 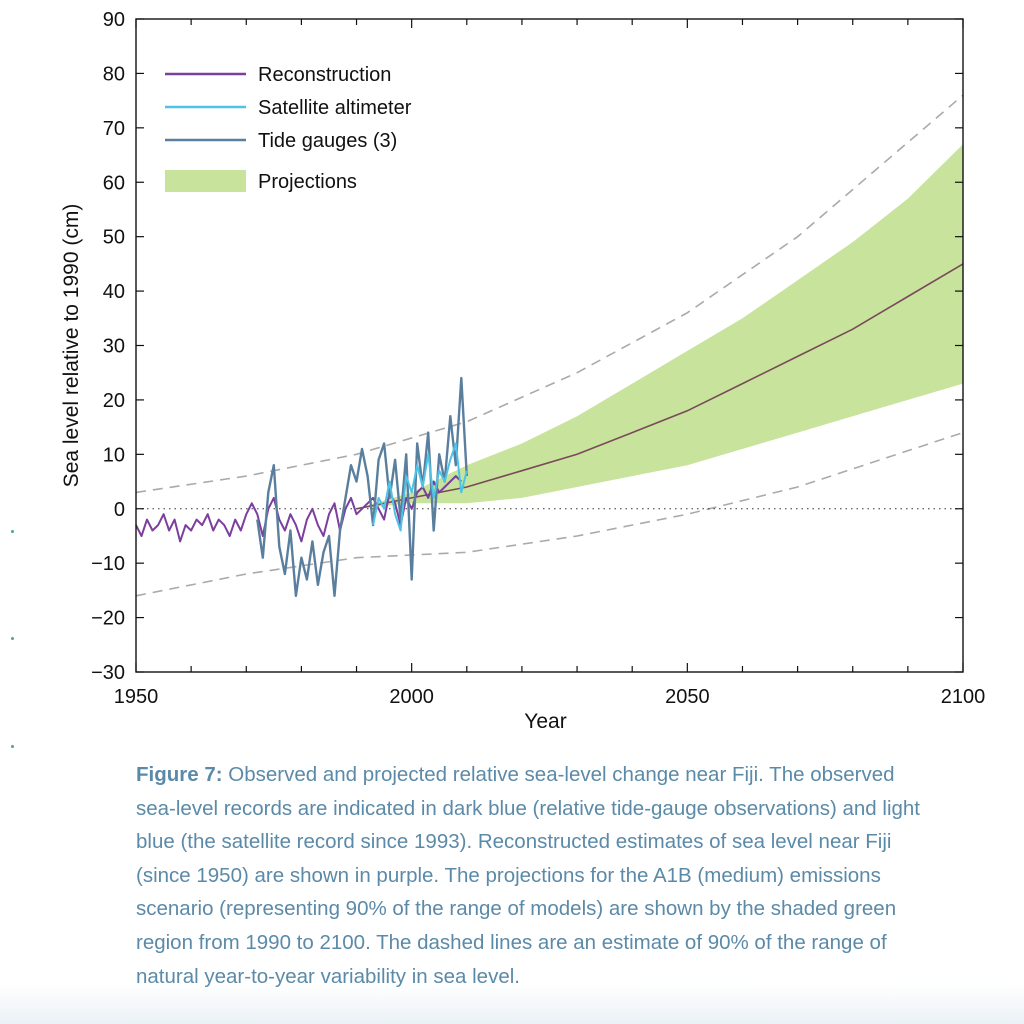 I want to click on legend-label-projections: Projections, so click(x=307, y=182).